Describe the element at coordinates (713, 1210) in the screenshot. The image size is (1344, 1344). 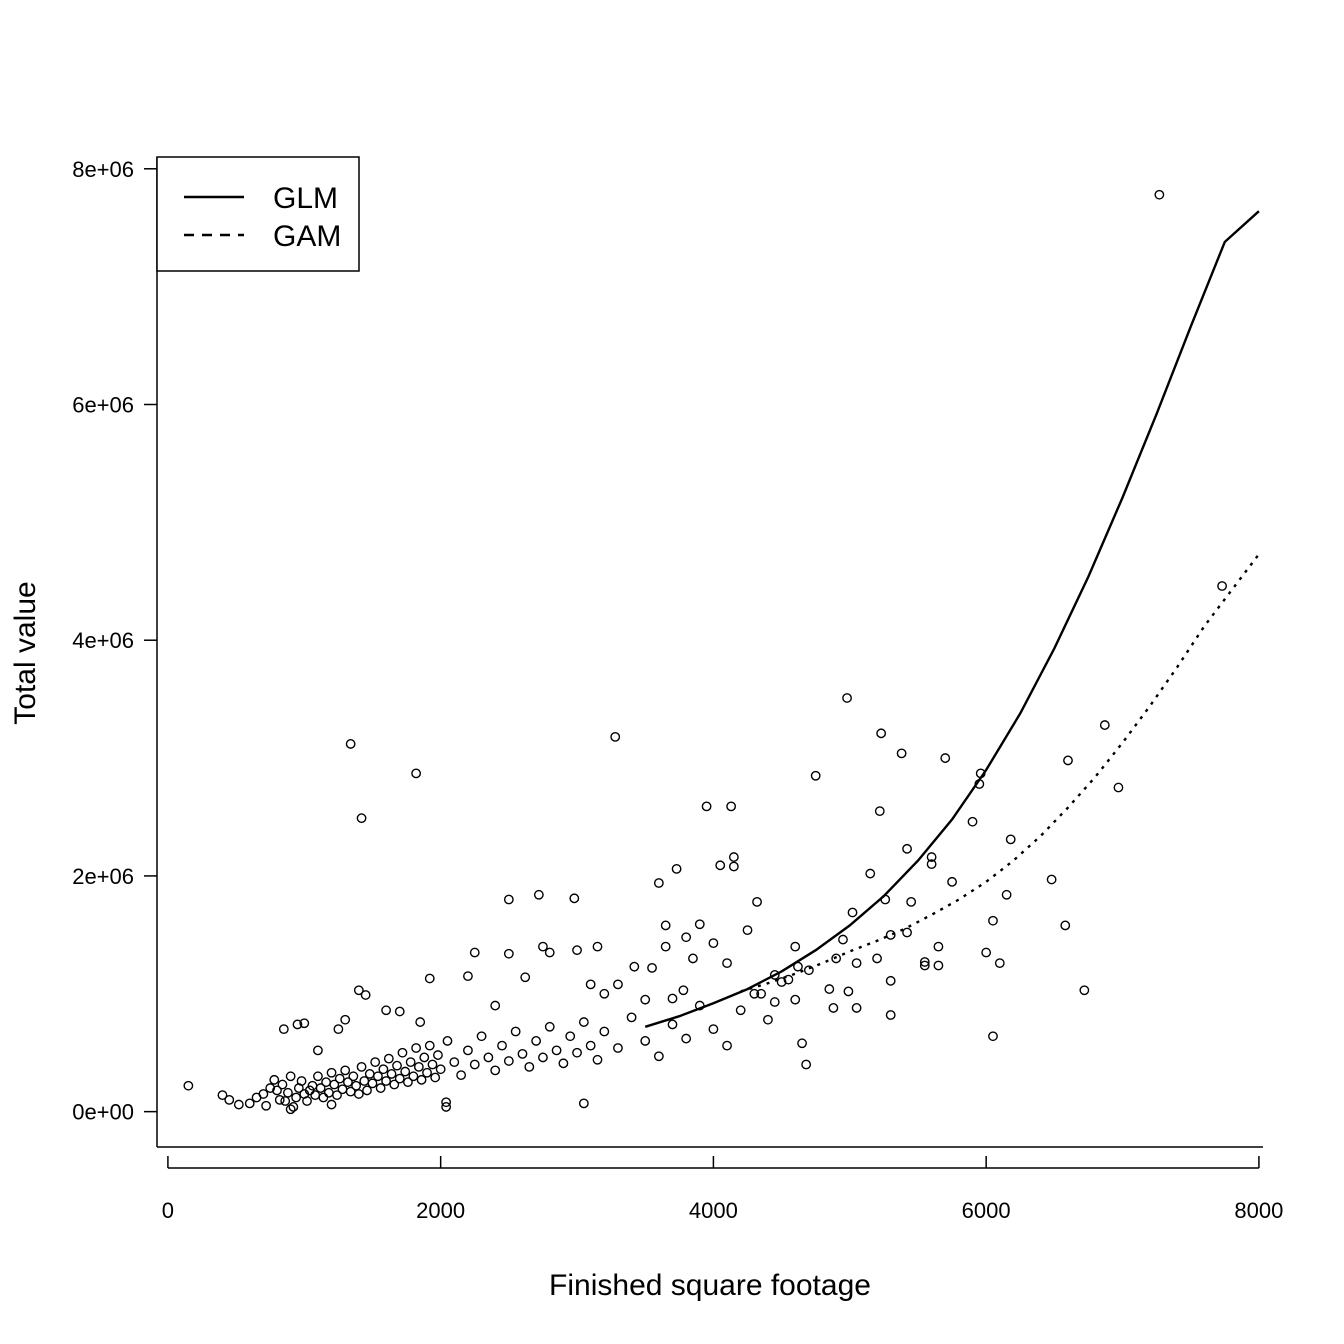
I see `x-tick-label: 4000` at that location.